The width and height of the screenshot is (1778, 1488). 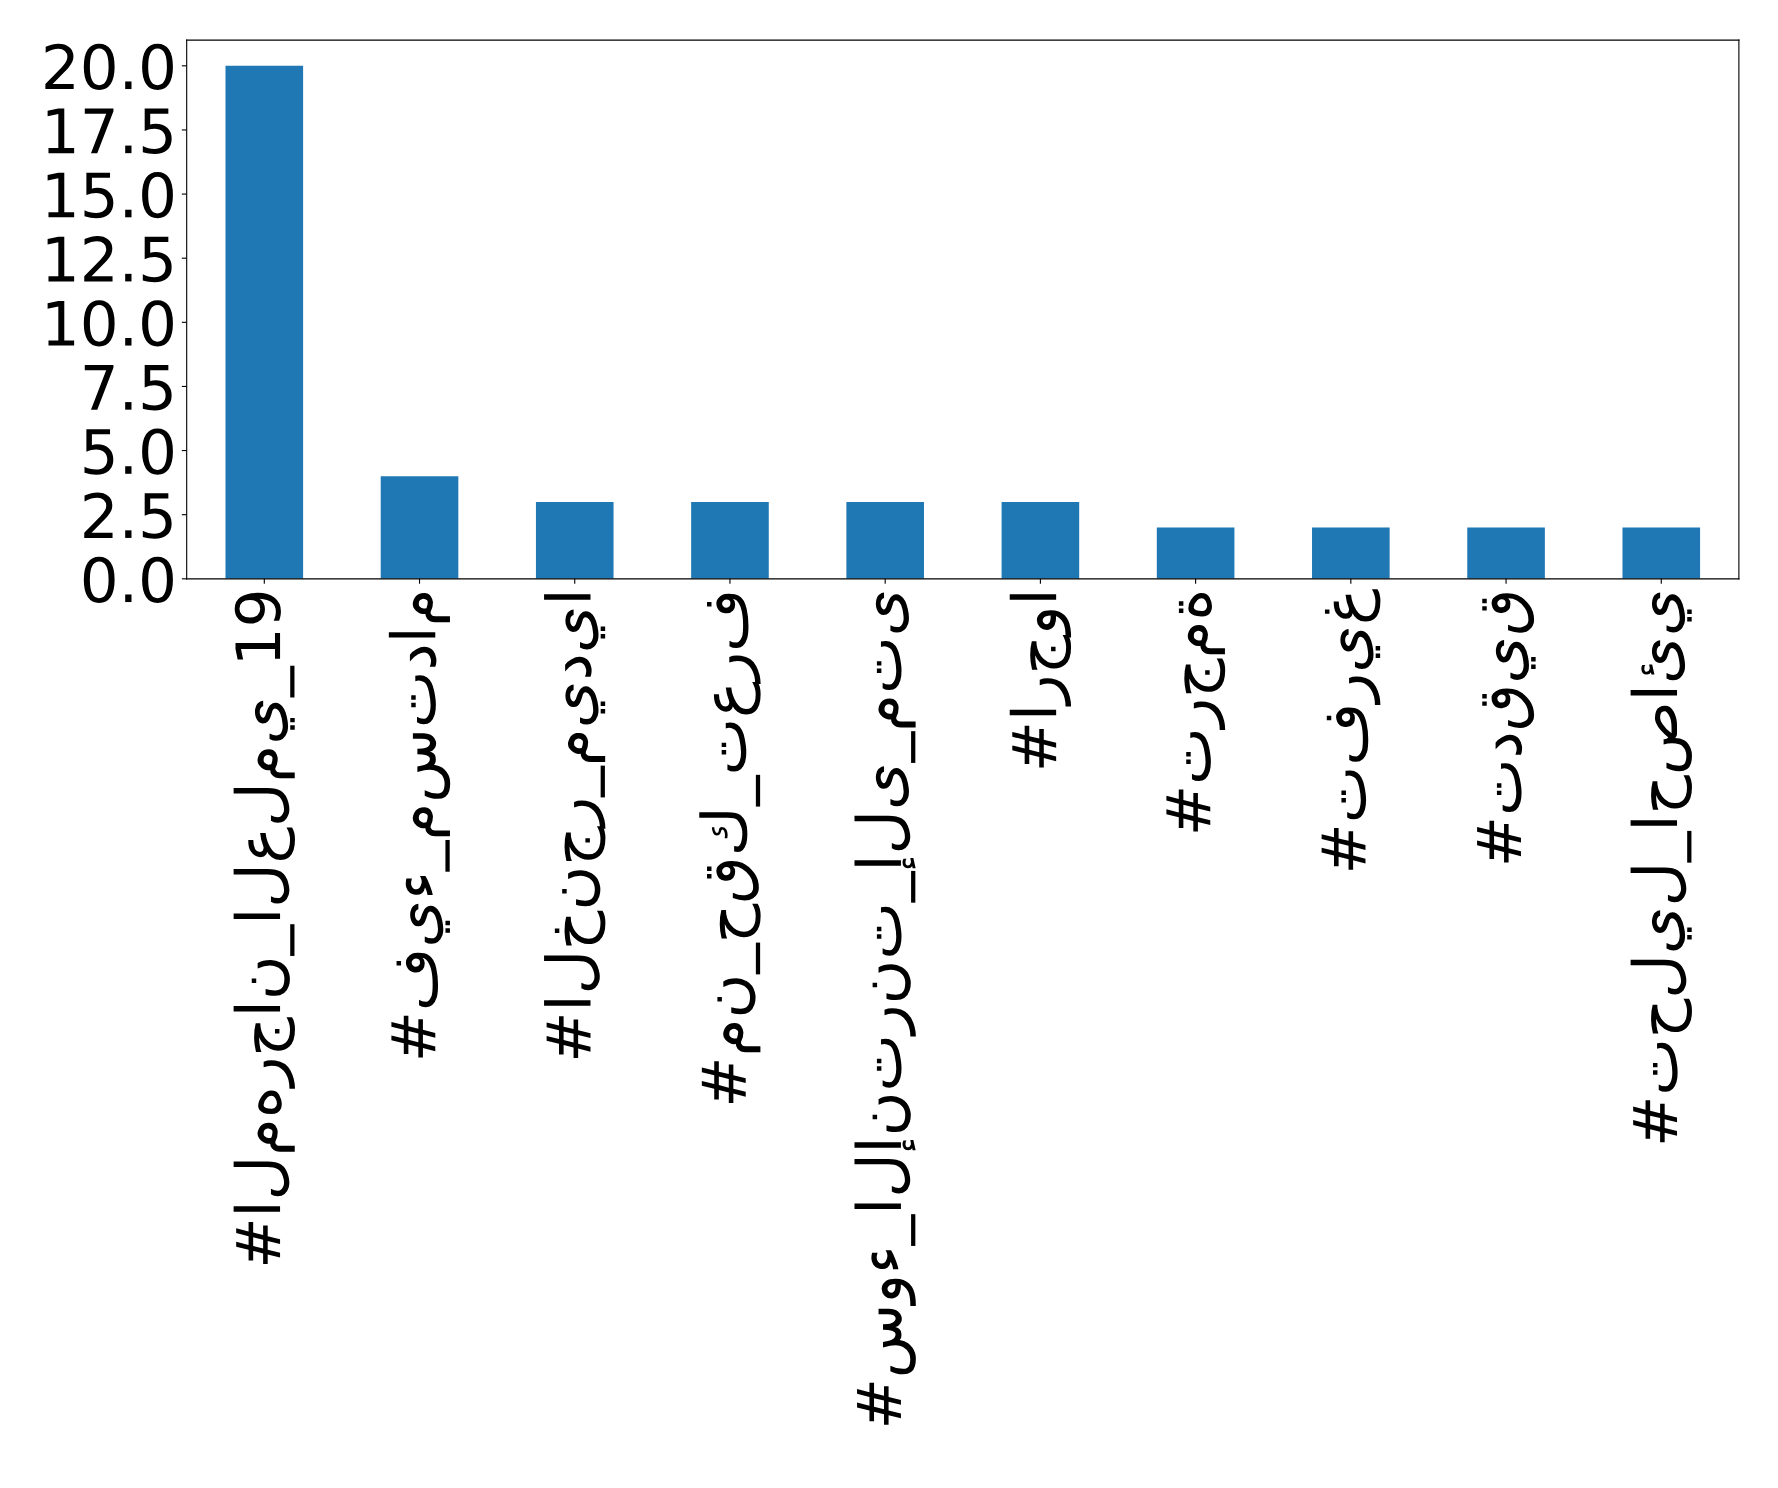 What do you see at coordinates (110, 323) in the screenshot?
I see `y-tick-label: 10.0` at bounding box center [110, 323].